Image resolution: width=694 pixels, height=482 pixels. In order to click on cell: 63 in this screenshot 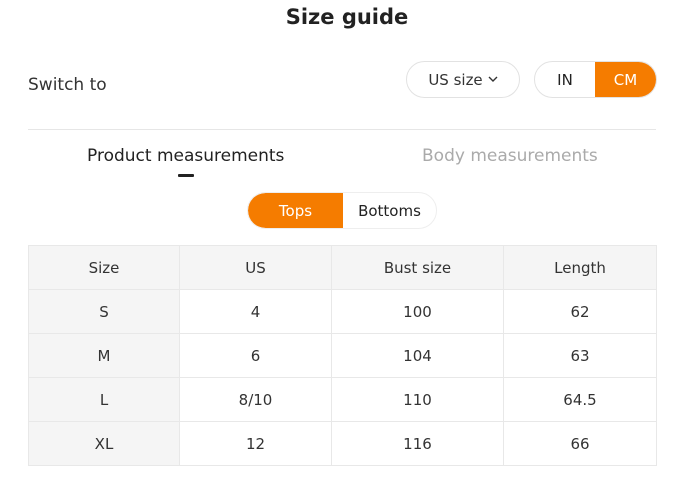, I will do `click(580, 355)`.